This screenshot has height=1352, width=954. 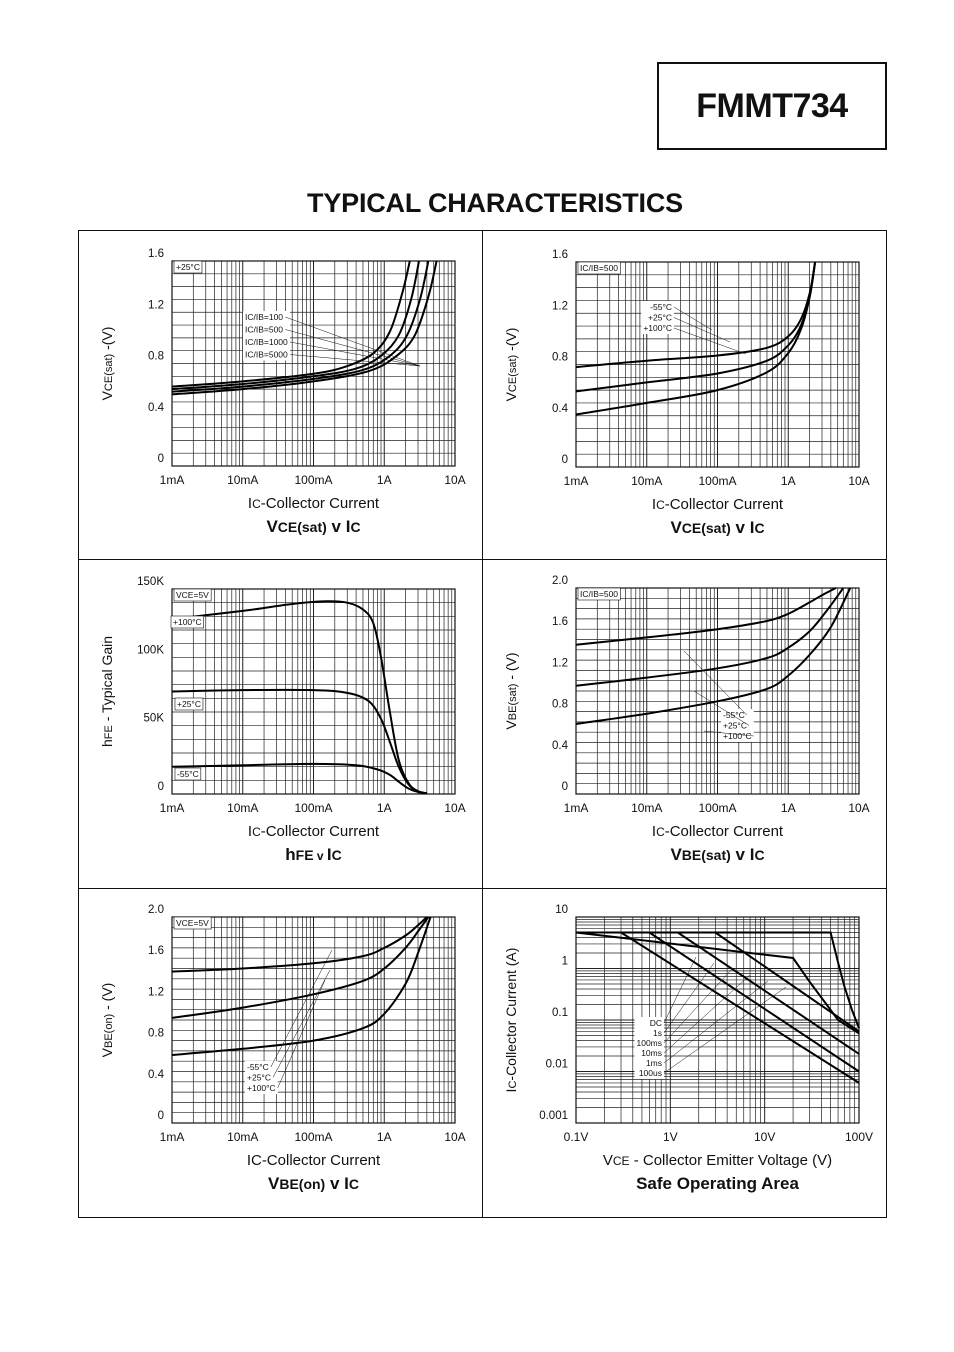 I want to click on legend-entry: IC/IB=500, so click(x=264, y=330).